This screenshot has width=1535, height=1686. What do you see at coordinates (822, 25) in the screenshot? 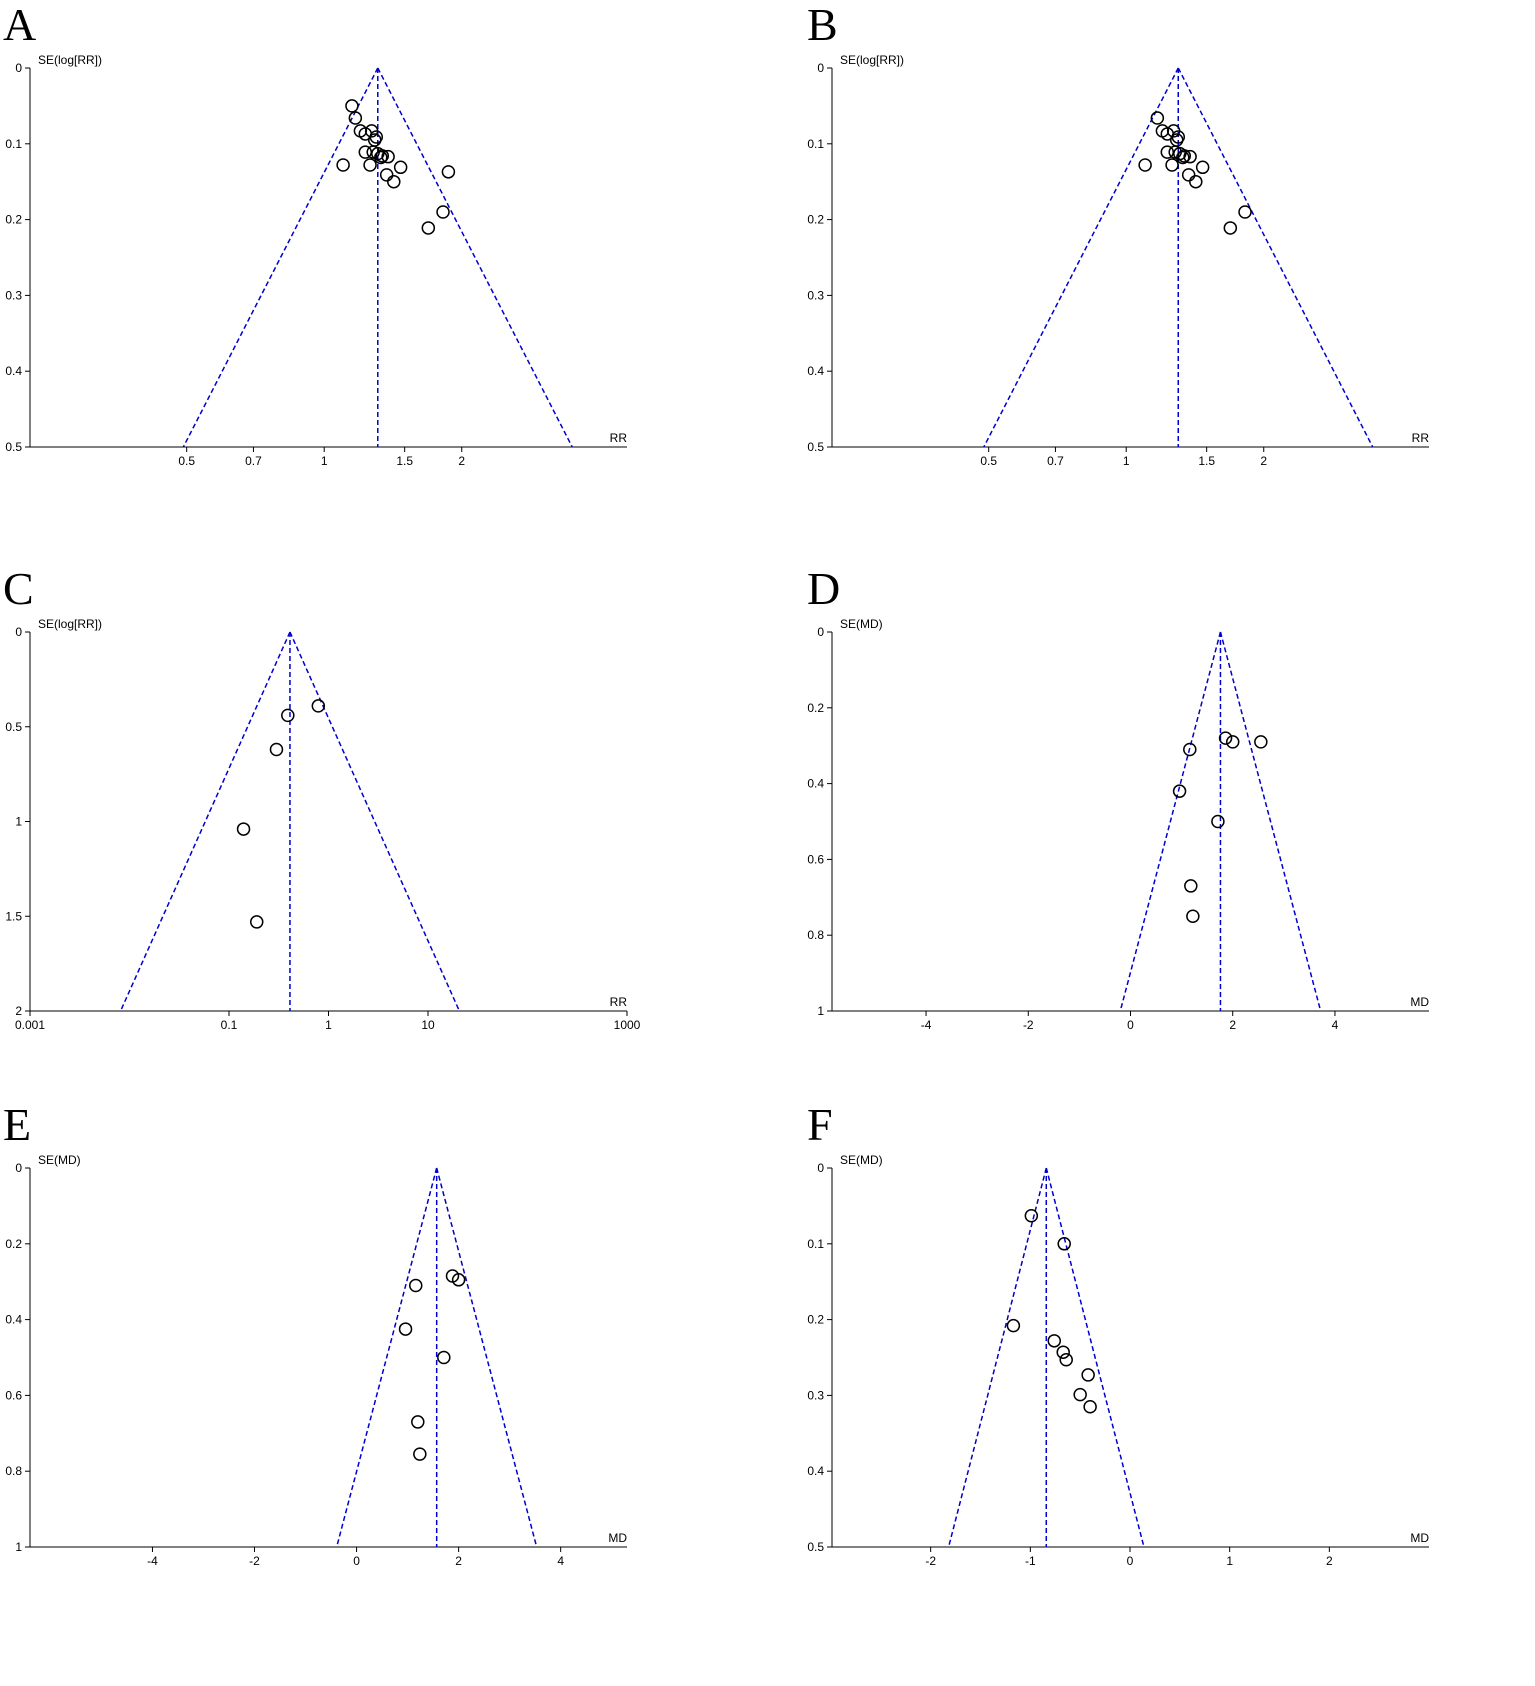
I see `panel-letter: B` at bounding box center [822, 25].